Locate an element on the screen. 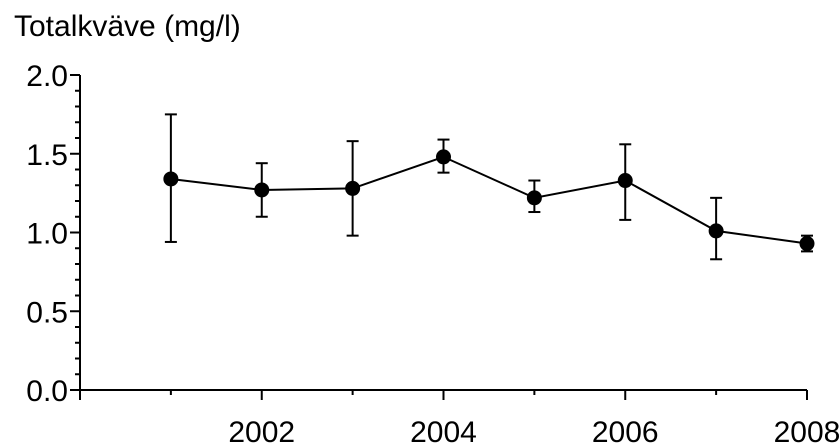 The image size is (839, 448). y-tick-label: 1.5 is located at coordinates (47, 155).